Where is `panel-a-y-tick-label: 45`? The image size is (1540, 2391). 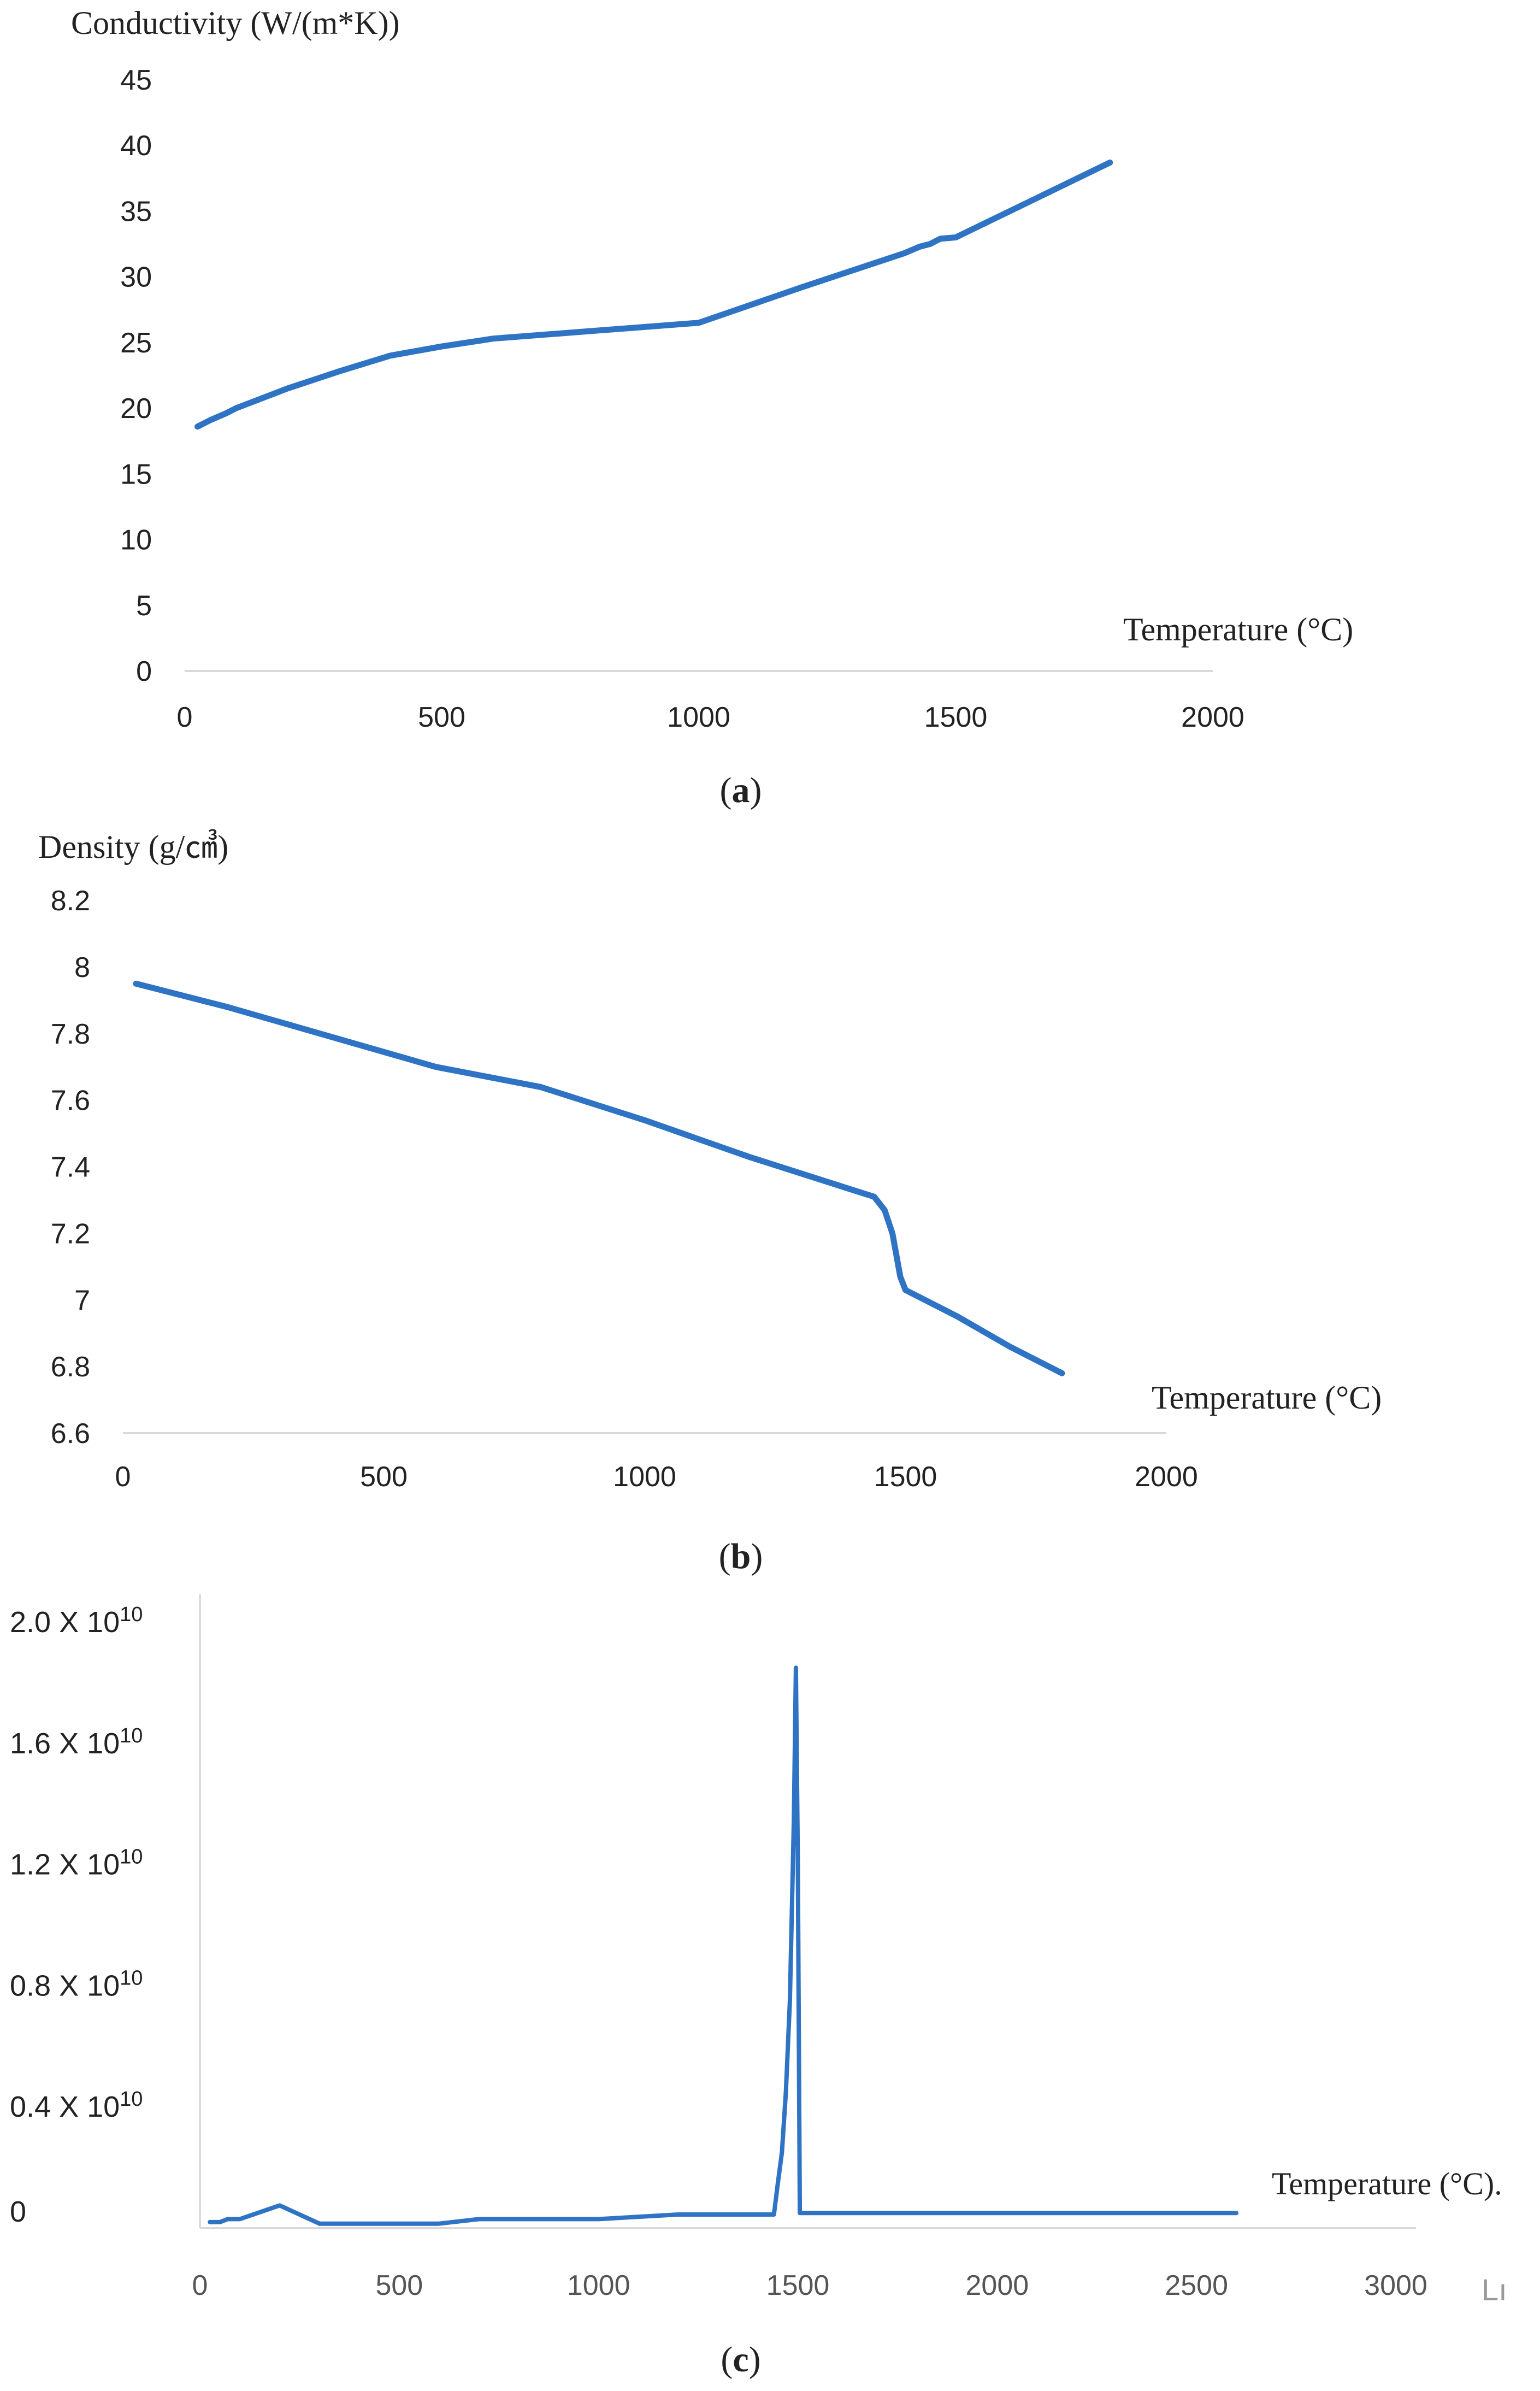
panel-a-y-tick-label: 45 is located at coordinates (136, 80).